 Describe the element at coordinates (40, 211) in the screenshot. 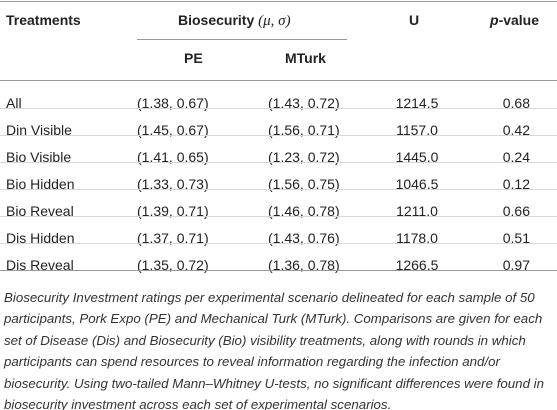

I see `table-cell: Bio Reveal` at that location.